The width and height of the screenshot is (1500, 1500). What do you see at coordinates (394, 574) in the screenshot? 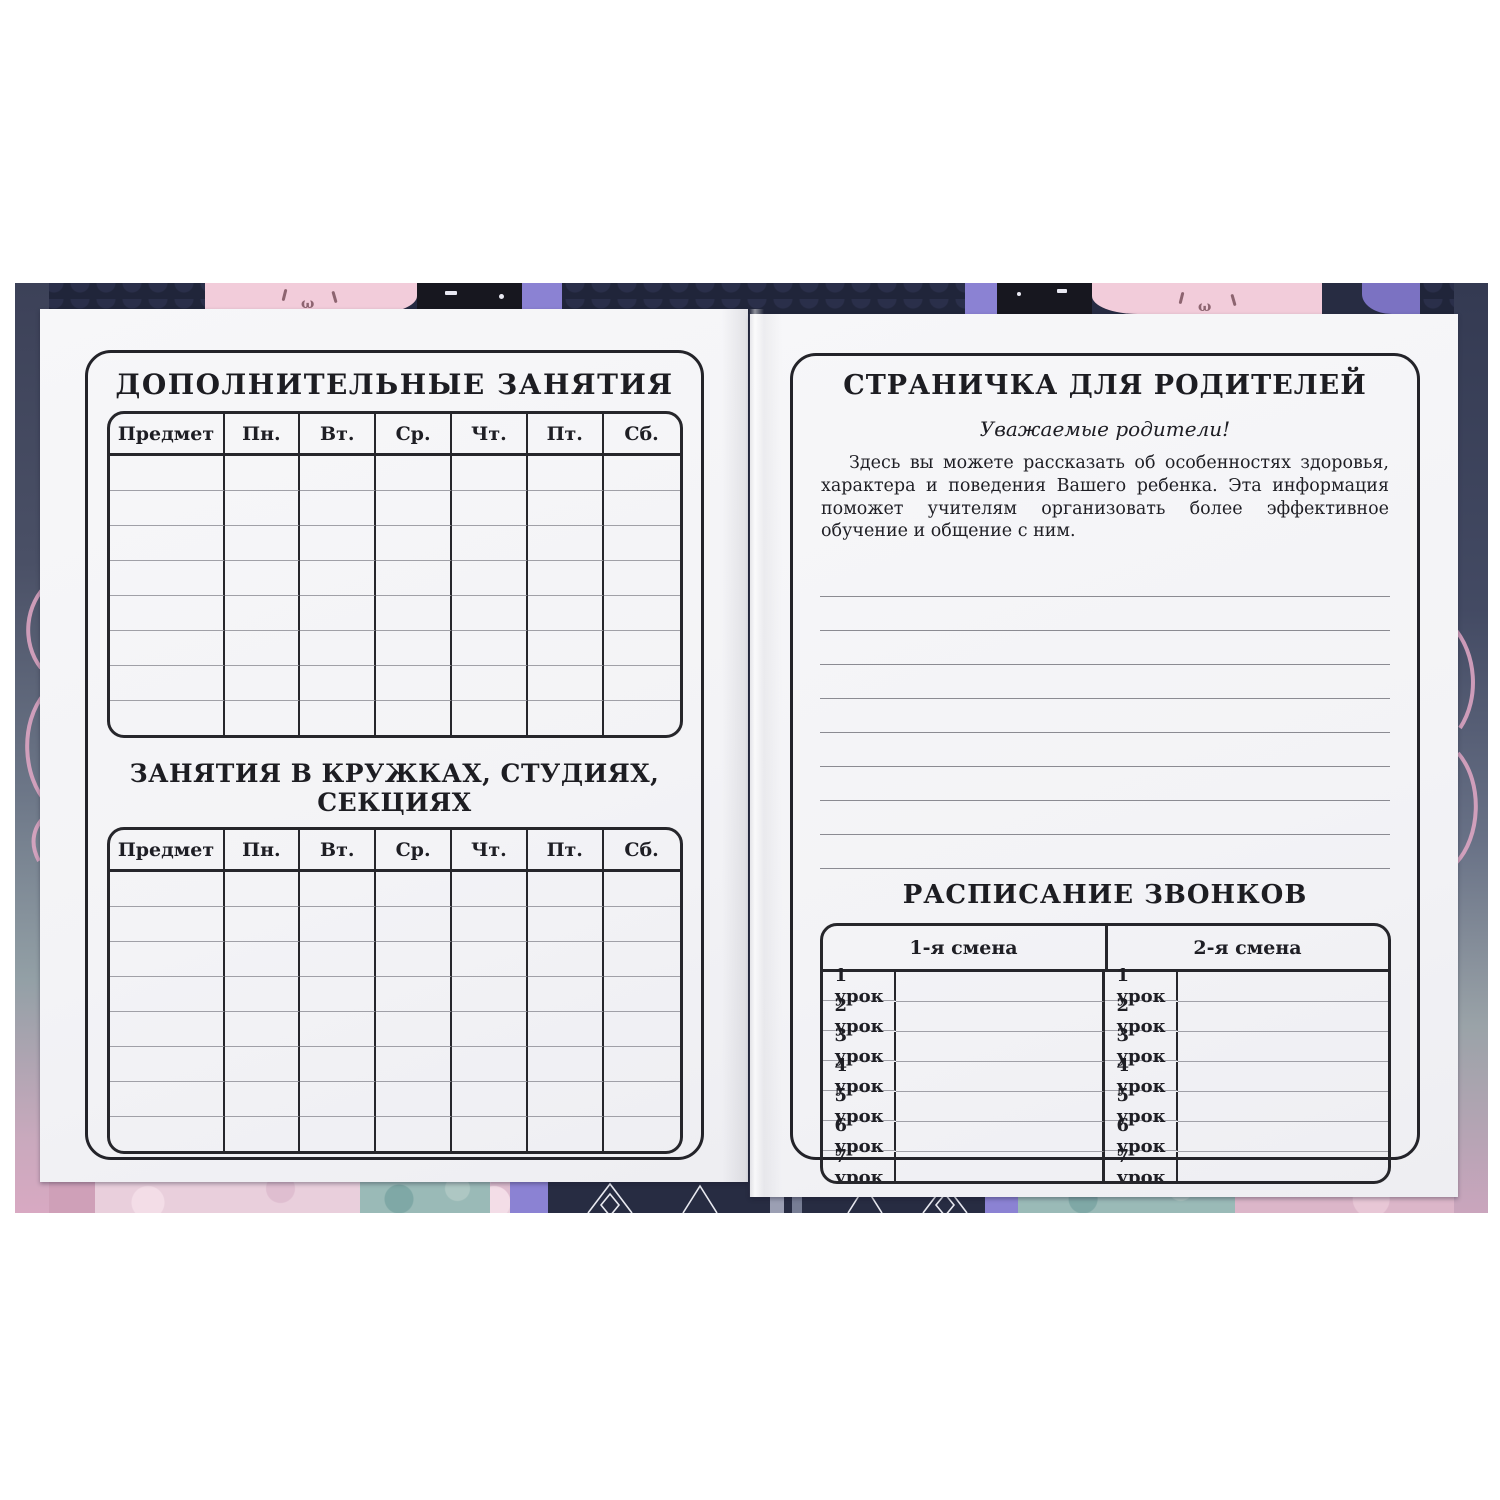
I see `additional-classes-table: Предмет Пн. Вт. Ср. Чт. Пт. Сб.` at bounding box center [394, 574].